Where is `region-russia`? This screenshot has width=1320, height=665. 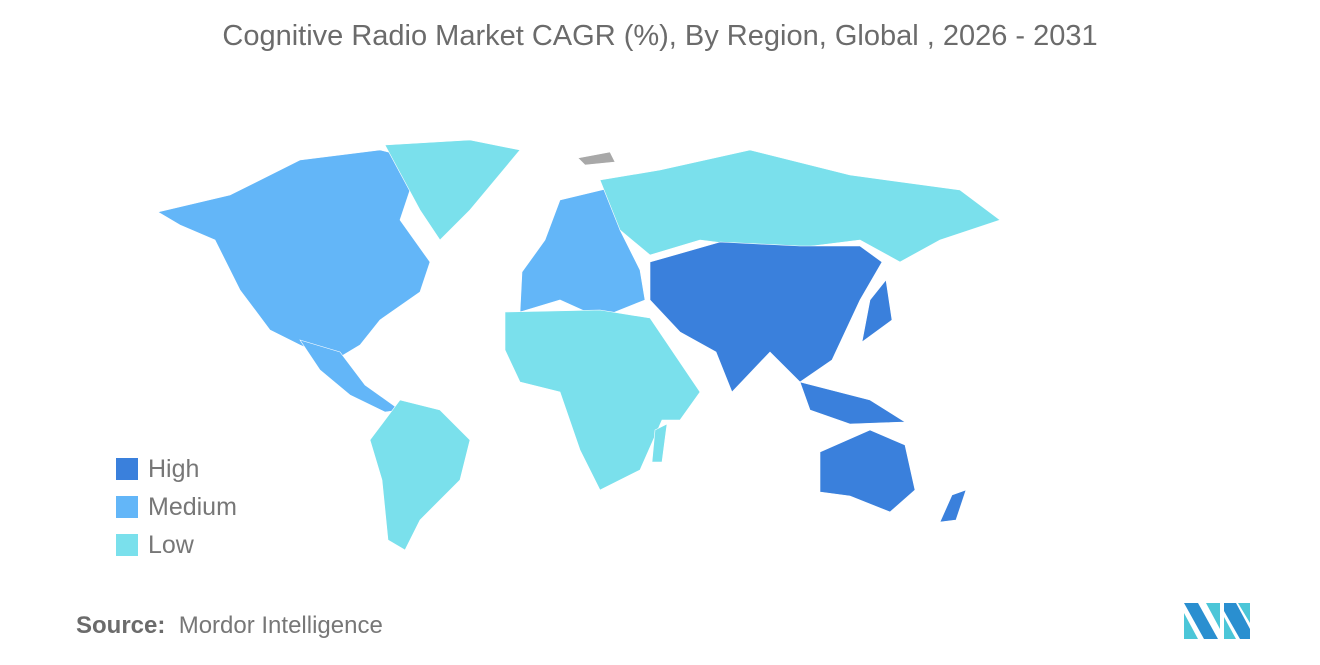 region-russia is located at coordinates (800, 206).